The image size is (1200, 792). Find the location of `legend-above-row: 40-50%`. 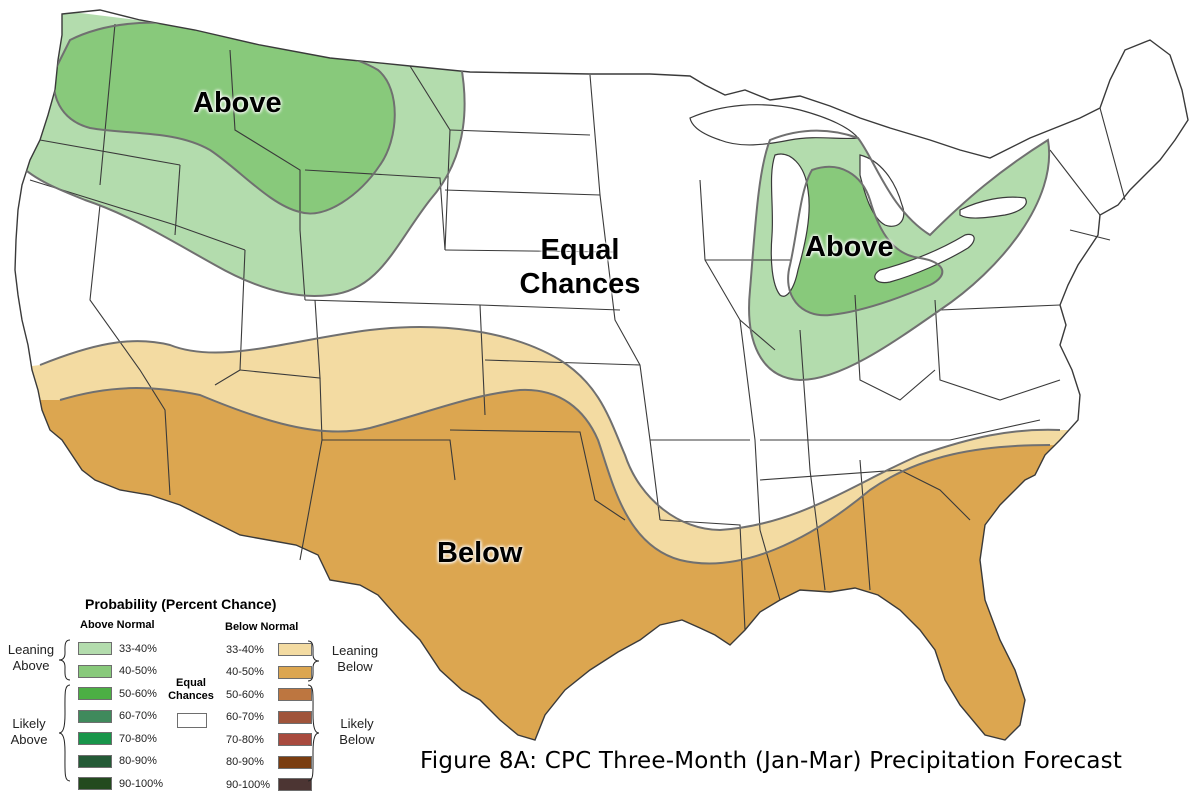

legend-above-row: 40-50% is located at coordinates (117, 671).